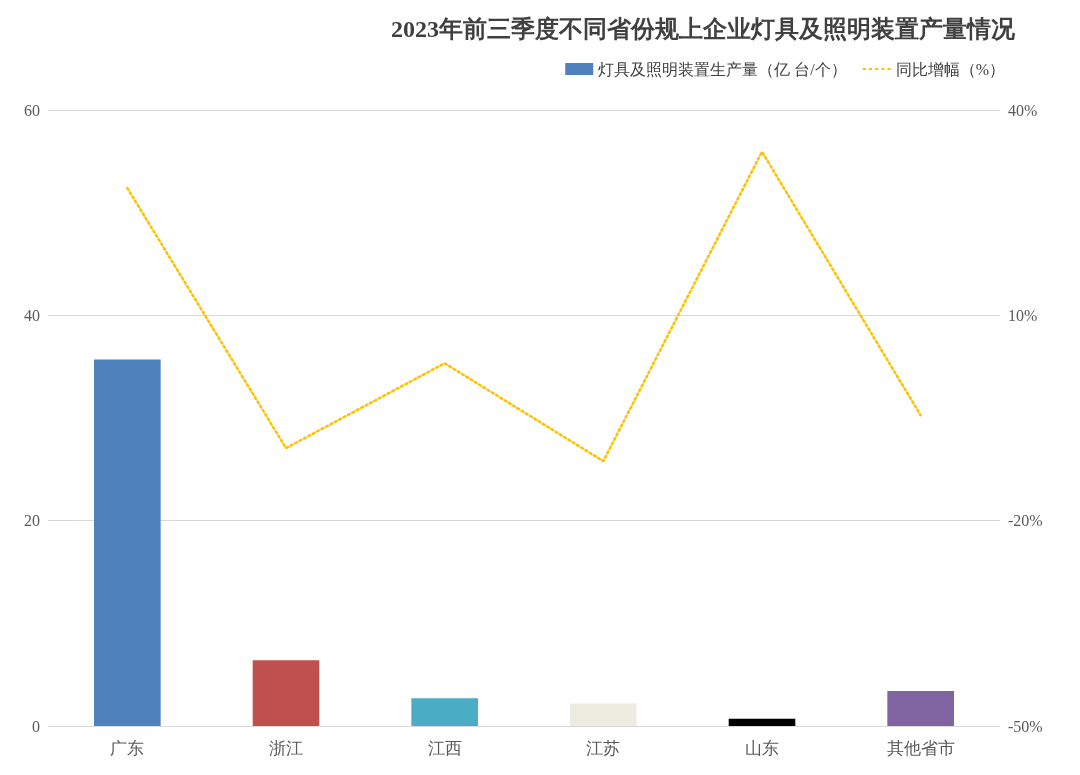 The width and height of the screenshot is (1080, 775). I want to click on y2-tick-label: 10%, so click(1023, 315).